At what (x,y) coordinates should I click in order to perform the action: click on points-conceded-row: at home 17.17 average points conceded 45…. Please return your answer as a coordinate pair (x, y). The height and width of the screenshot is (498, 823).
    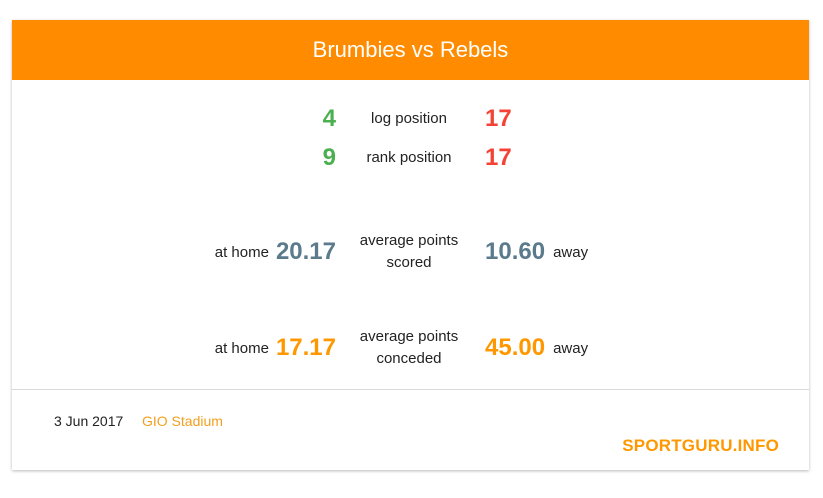
    Looking at the image, I should click on (410, 348).